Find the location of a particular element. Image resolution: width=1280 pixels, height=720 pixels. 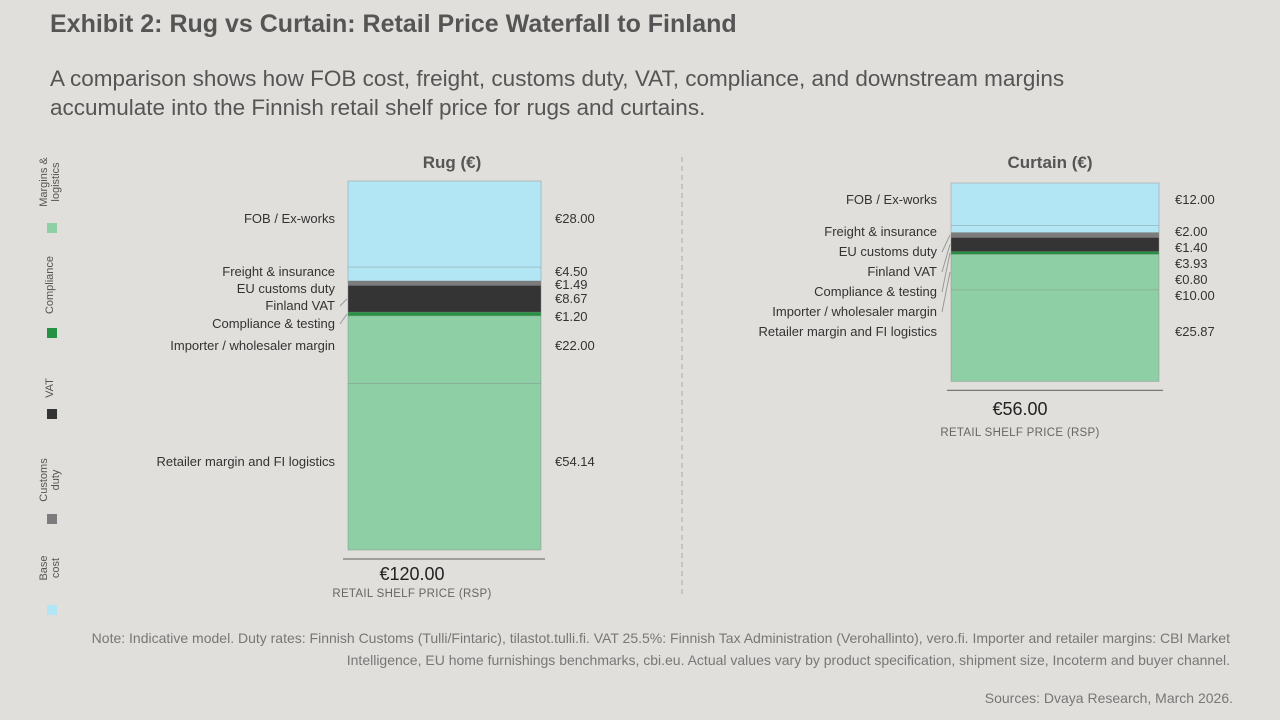

curtain-bar-eu-customs-duty is located at coordinates (1055, 235).